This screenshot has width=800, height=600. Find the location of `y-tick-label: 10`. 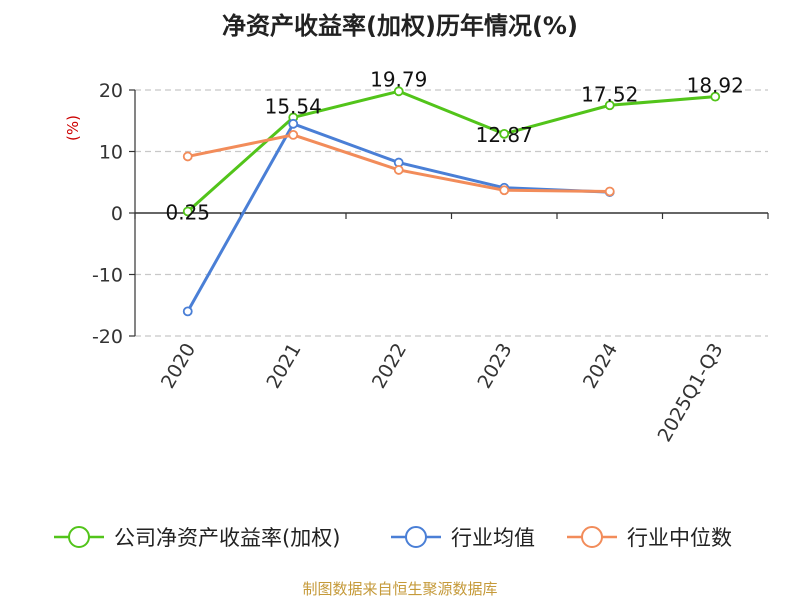

y-tick-label: 10 is located at coordinates (111, 153).